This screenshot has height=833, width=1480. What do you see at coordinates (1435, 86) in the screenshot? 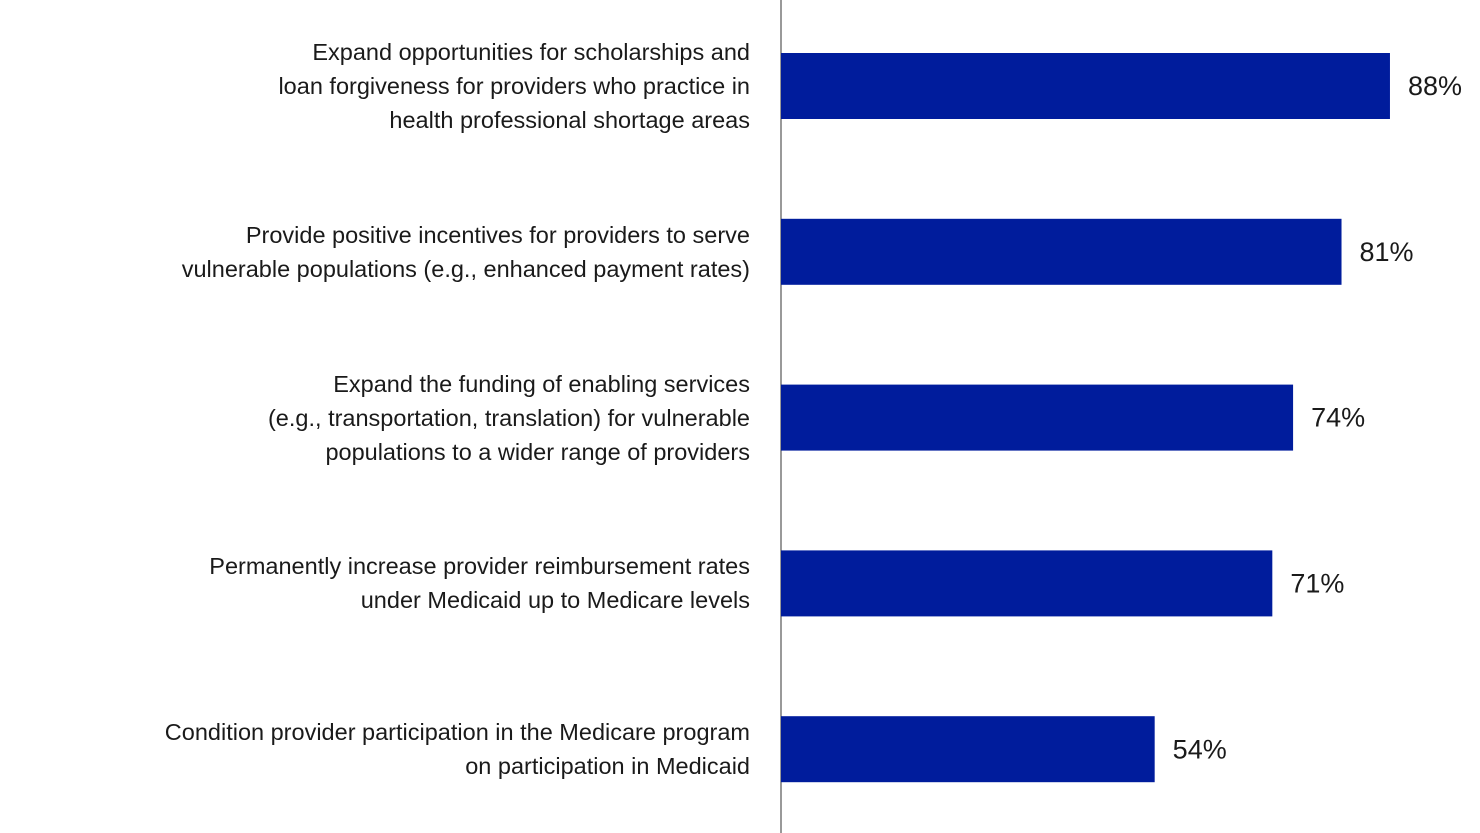
I see `value-label: 88%` at bounding box center [1435, 86].